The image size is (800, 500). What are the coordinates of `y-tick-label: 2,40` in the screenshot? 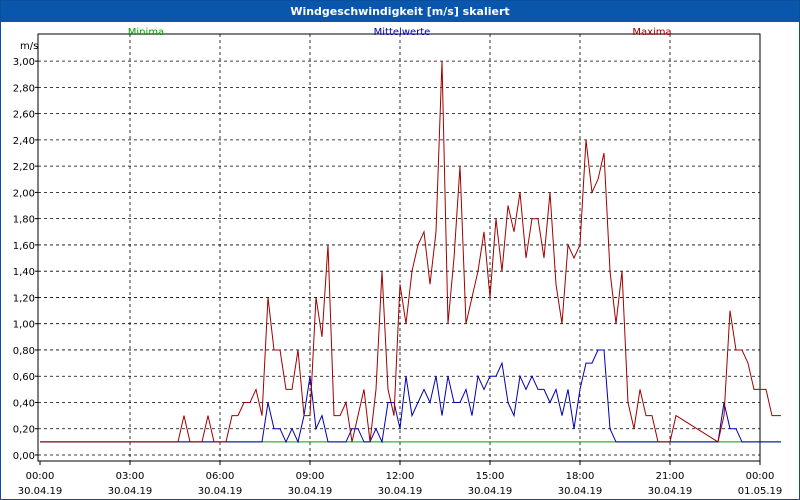 It's located at (24, 141).